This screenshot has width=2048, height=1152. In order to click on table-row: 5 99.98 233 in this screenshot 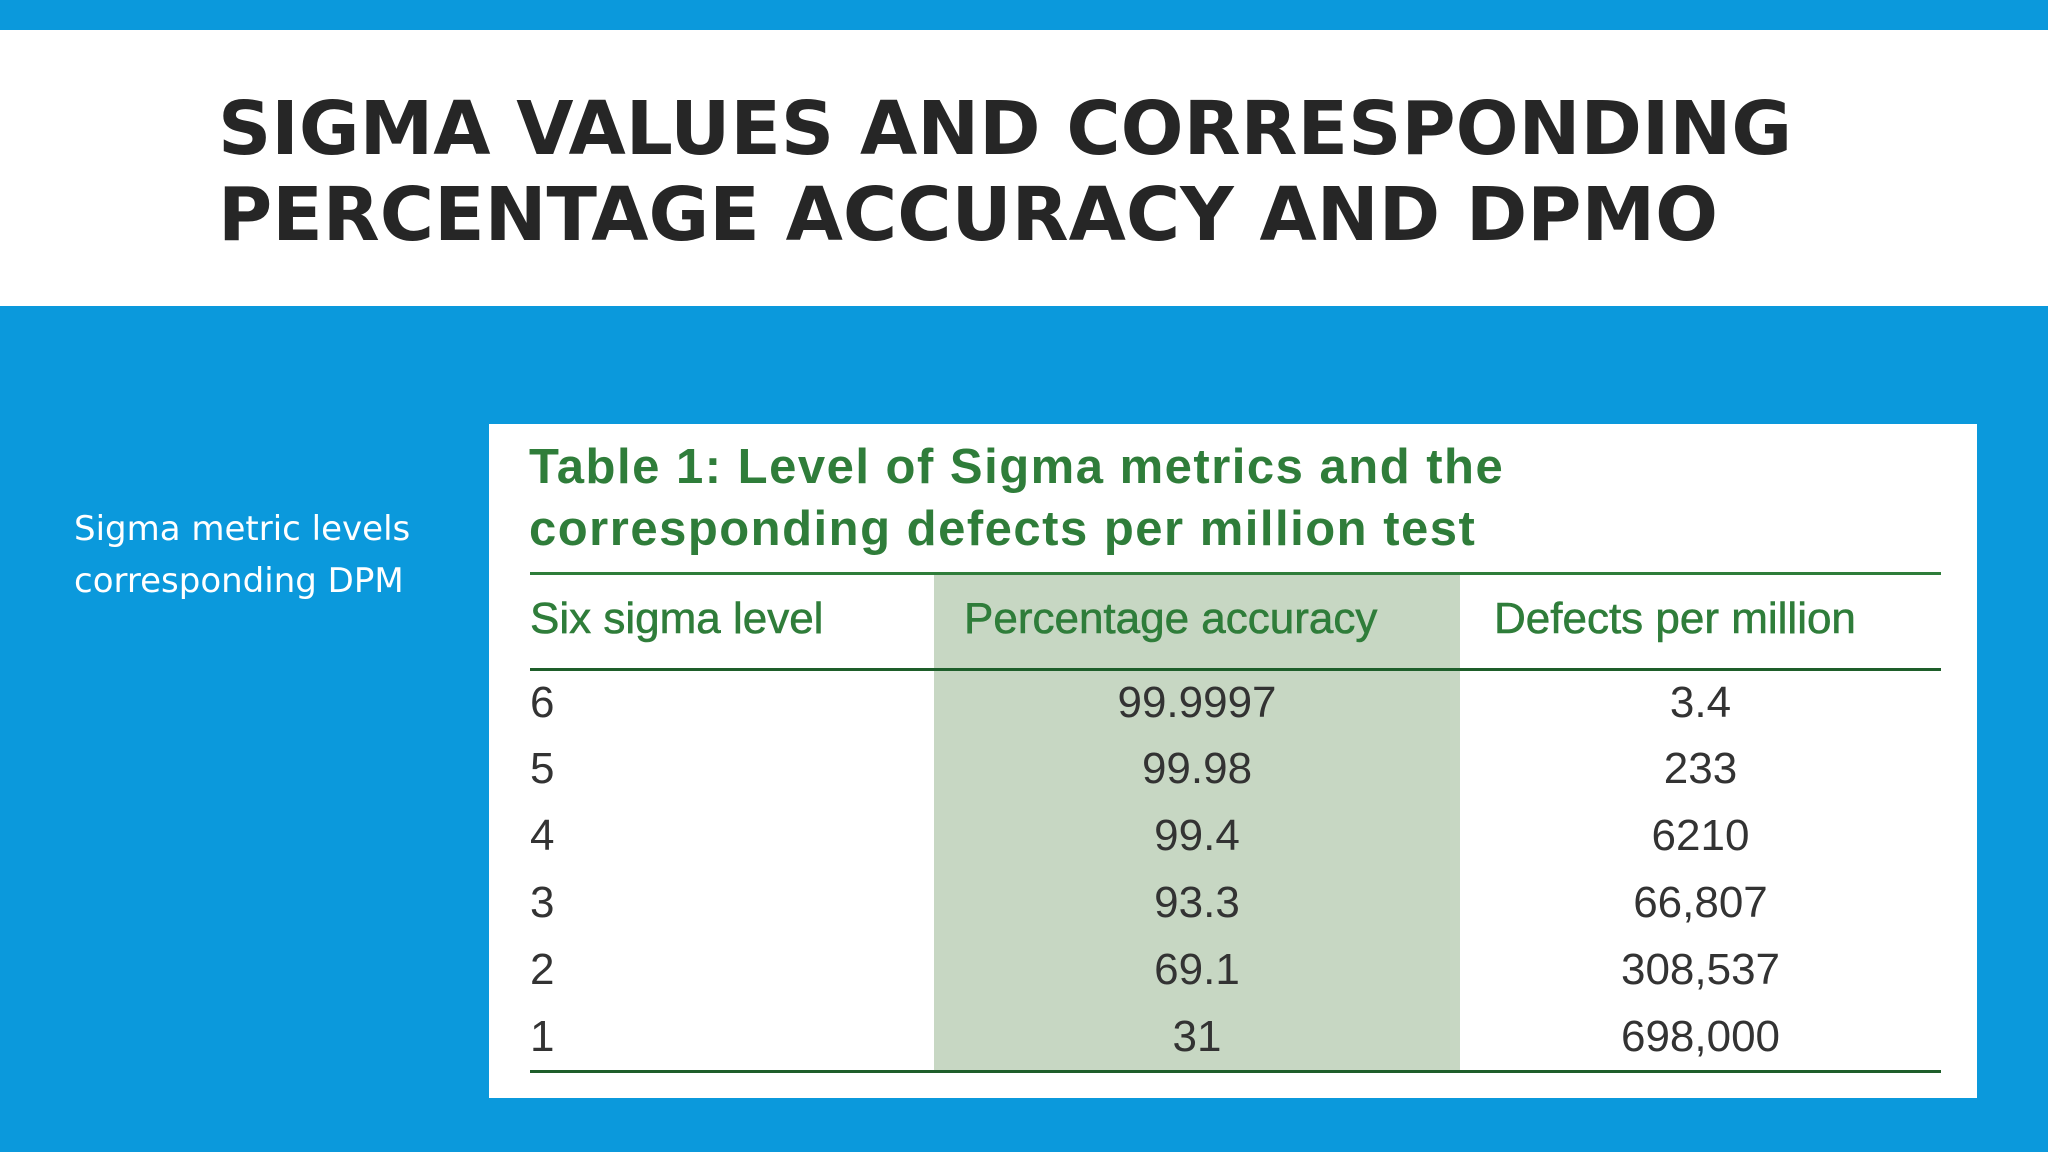, I will do `click(1235, 768)`.